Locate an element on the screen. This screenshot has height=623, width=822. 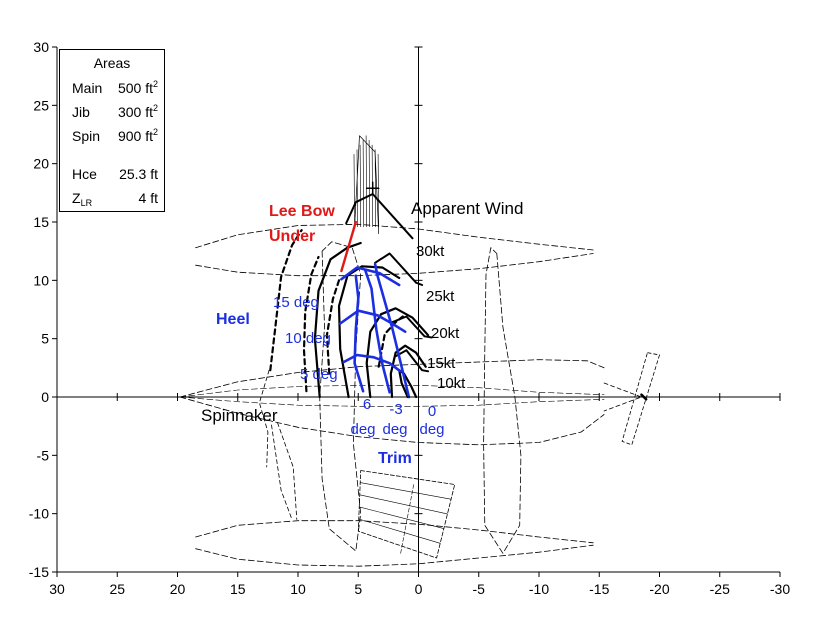
wind-speed-label-10kt: 10kt is located at coordinates (451, 383).